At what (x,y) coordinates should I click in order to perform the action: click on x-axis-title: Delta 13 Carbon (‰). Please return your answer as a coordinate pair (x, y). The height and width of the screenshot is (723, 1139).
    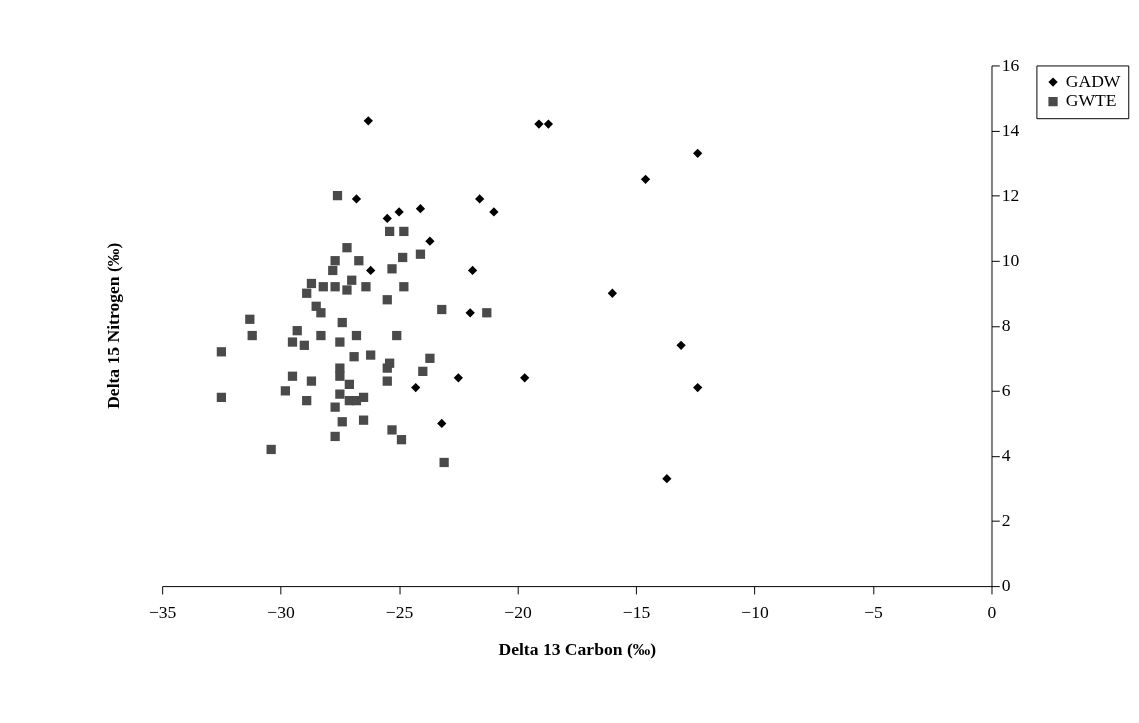
    Looking at the image, I should click on (577, 648).